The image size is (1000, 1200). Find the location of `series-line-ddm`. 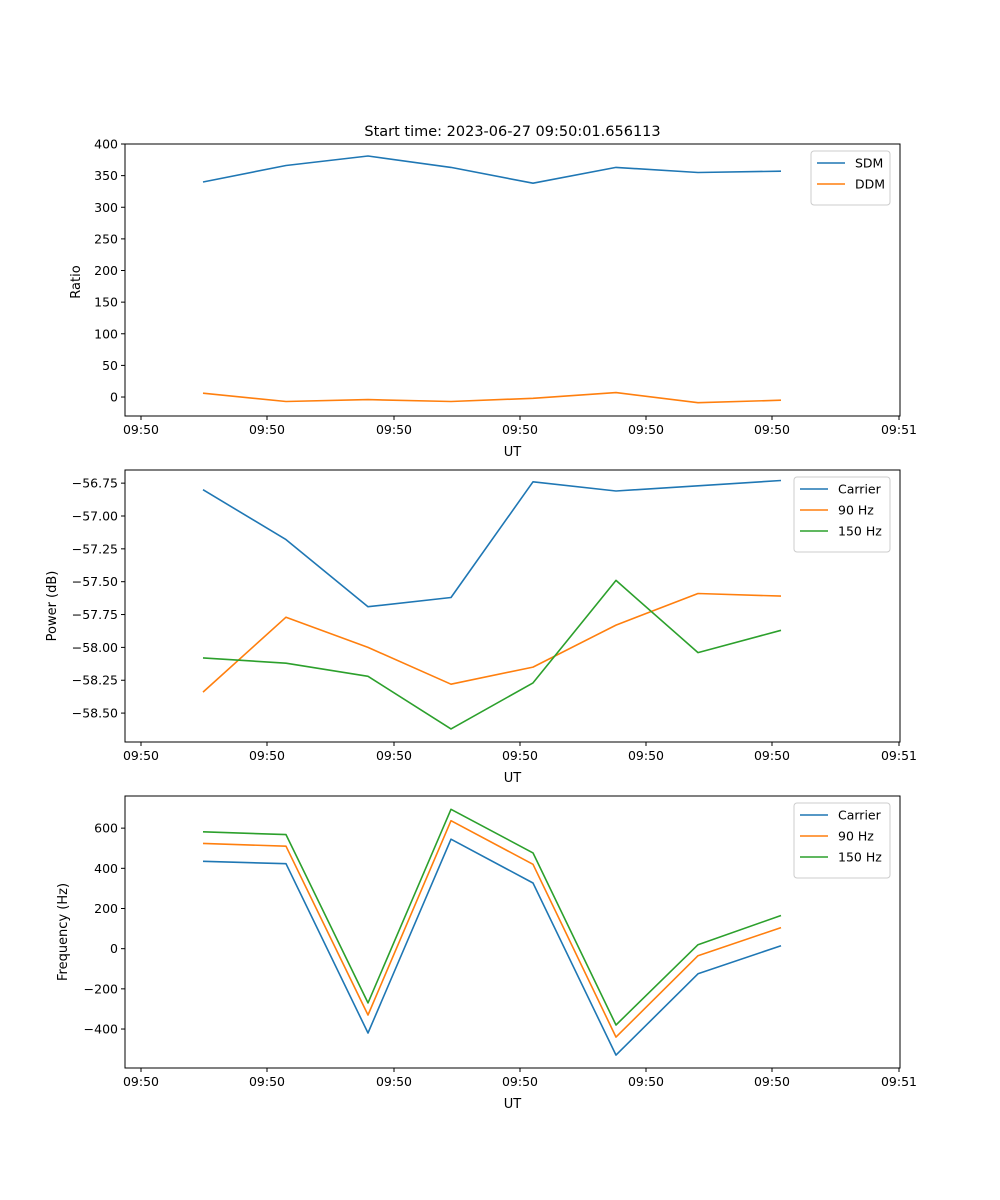

series-line-ddm is located at coordinates (492, 397).